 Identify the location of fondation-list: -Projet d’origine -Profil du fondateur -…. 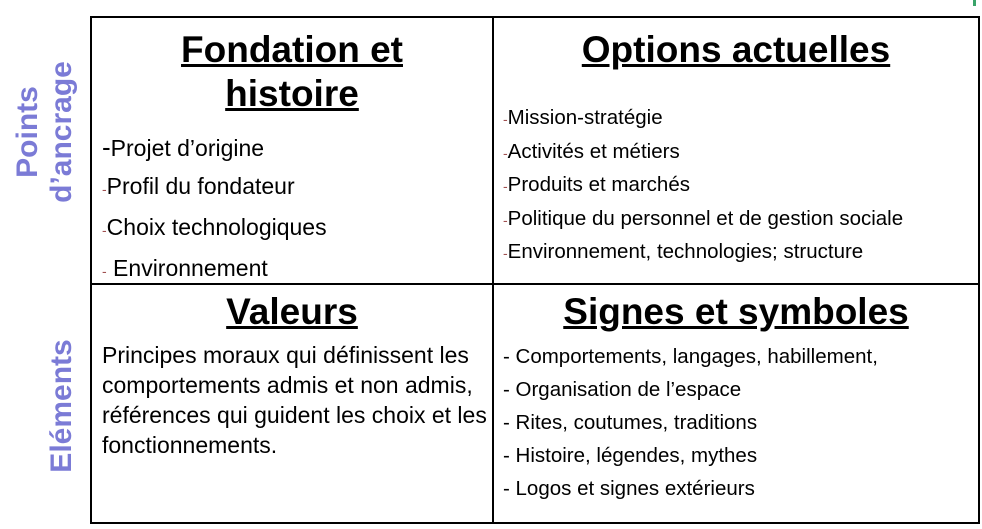
(295, 209).